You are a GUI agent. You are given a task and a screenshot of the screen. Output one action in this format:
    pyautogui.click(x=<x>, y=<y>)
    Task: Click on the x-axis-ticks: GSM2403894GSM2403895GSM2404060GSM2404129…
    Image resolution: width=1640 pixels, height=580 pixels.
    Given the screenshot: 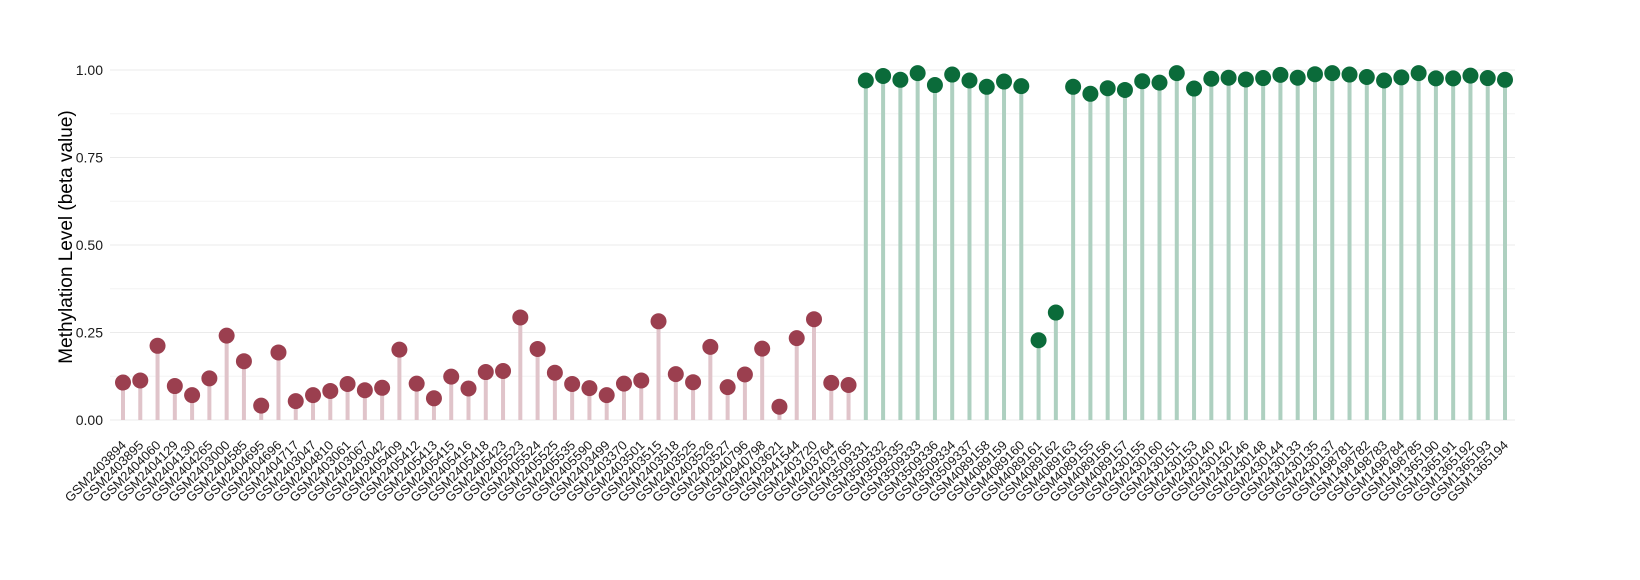 What is the action you would take?
    pyautogui.click(x=786, y=471)
    